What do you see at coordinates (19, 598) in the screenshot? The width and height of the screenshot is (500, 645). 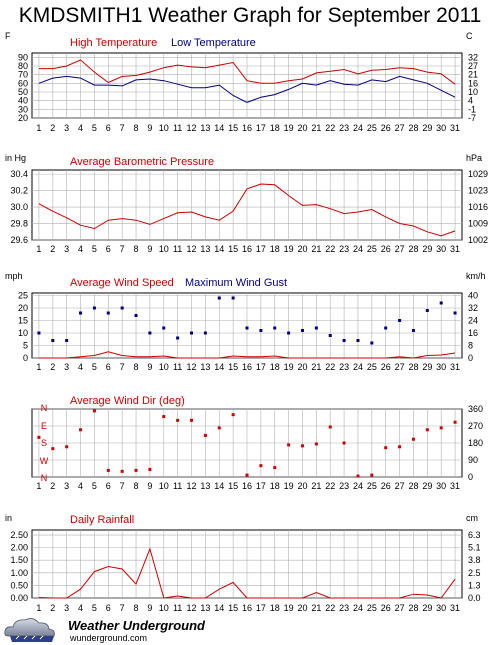 I see `left-tick-label: 0.00` at bounding box center [19, 598].